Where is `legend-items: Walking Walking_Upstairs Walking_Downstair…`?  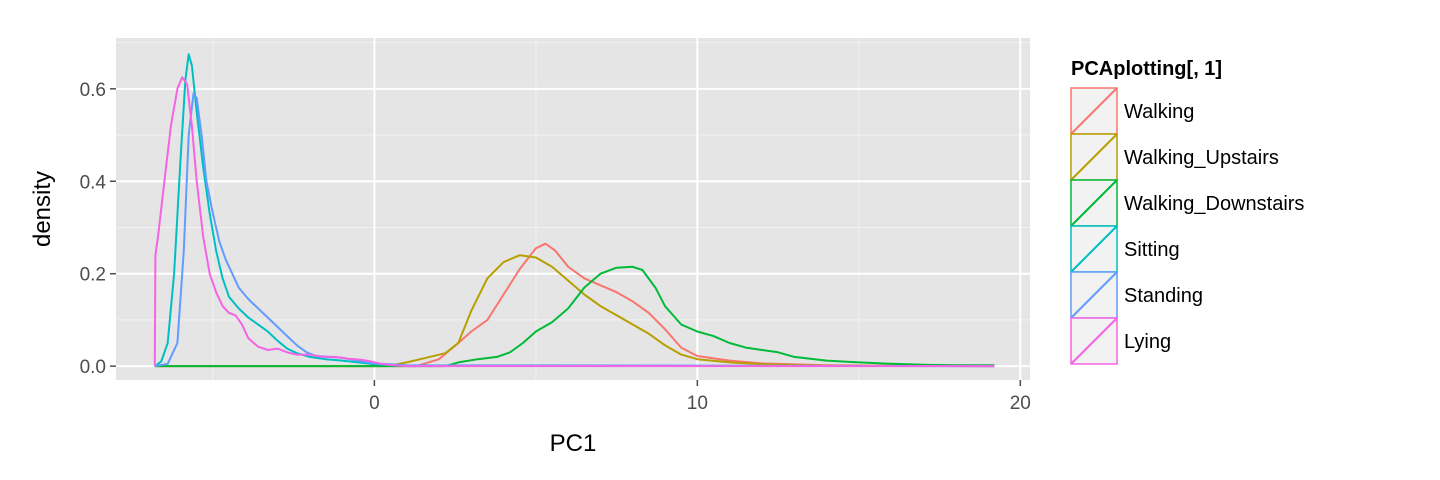 legend-items: Walking Walking_Upstairs Walking_Downstair… is located at coordinates (1187, 226).